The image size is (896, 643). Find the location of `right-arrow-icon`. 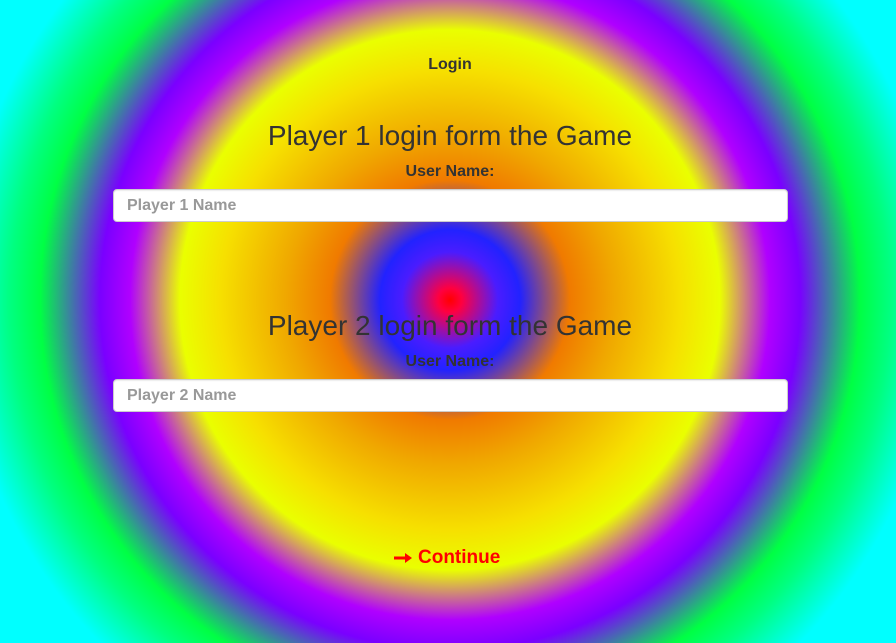

right-arrow-icon is located at coordinates (403, 558).